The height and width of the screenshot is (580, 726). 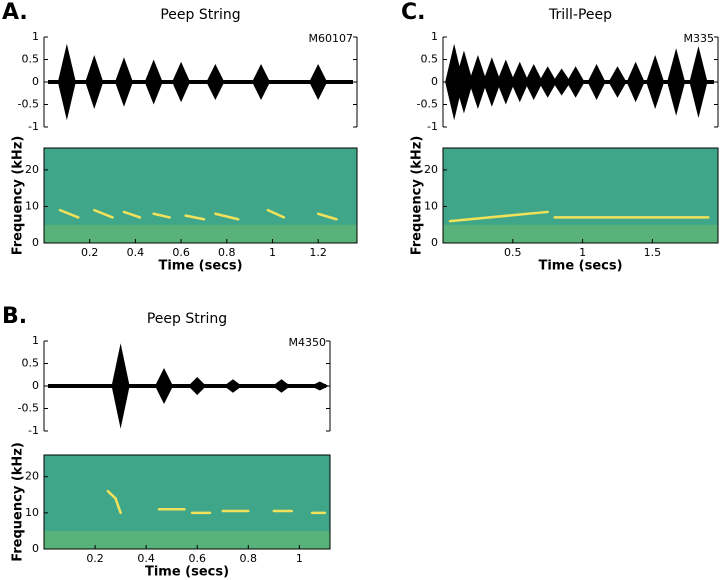 What do you see at coordinates (699, 38) in the screenshot?
I see `recording-id: M335` at bounding box center [699, 38].